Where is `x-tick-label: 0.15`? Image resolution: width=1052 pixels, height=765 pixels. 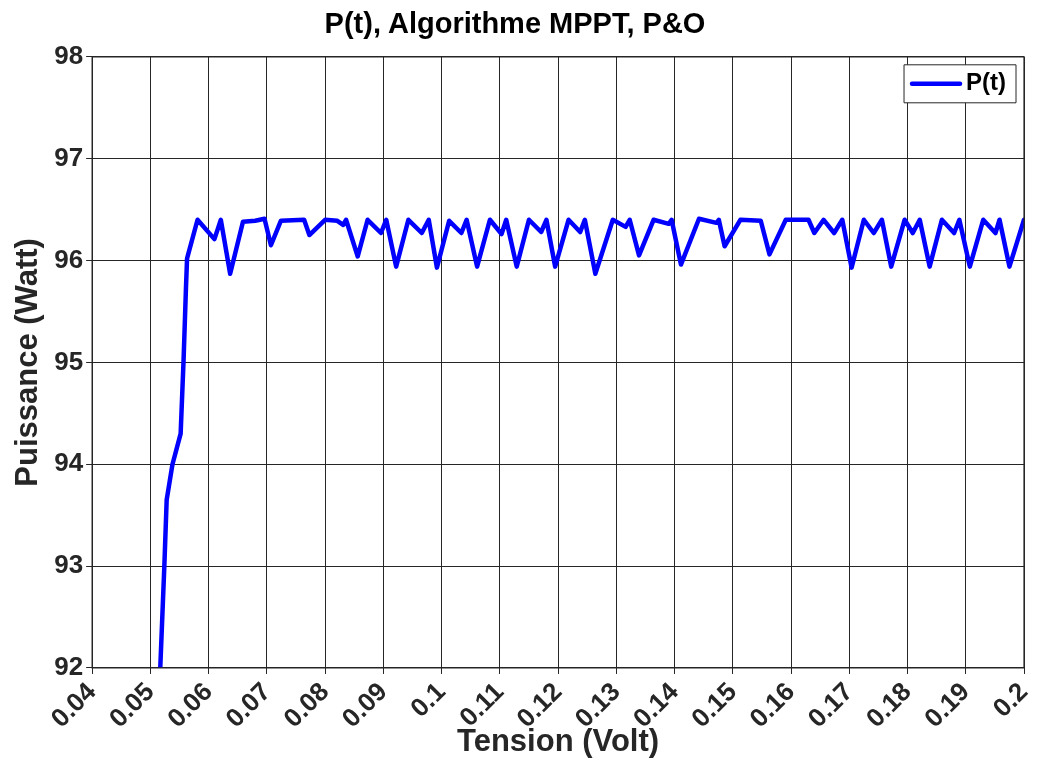 x-tick-label: 0.15 is located at coordinates (714, 705).